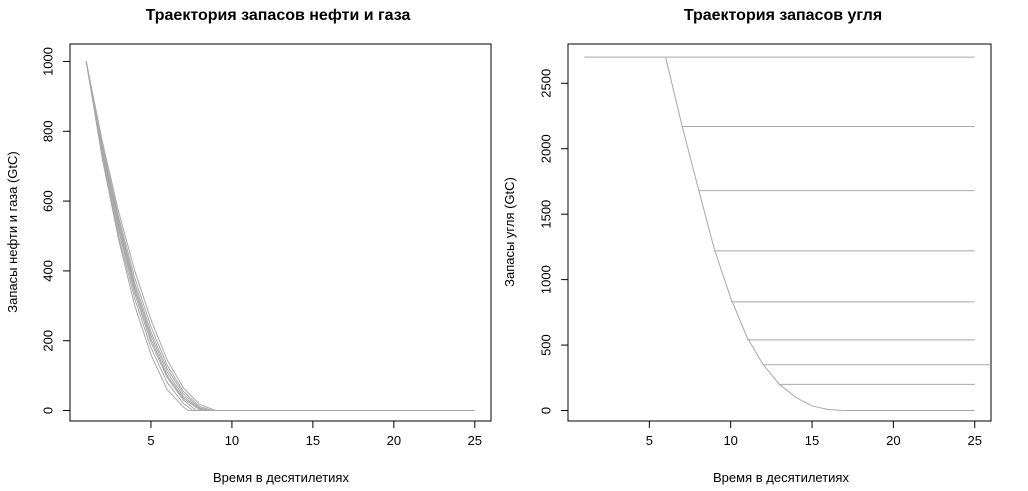  What do you see at coordinates (554, 241) in the screenshot?
I see `coal-y-axis: 0 500 1000 1500 2000 2500` at bounding box center [554, 241].